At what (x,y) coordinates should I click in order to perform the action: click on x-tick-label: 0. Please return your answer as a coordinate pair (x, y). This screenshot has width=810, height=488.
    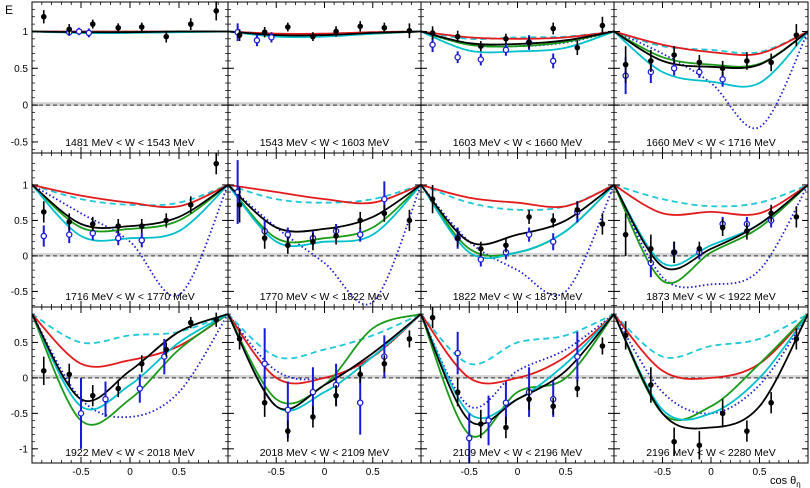
    Looking at the image, I should click on (518, 472).